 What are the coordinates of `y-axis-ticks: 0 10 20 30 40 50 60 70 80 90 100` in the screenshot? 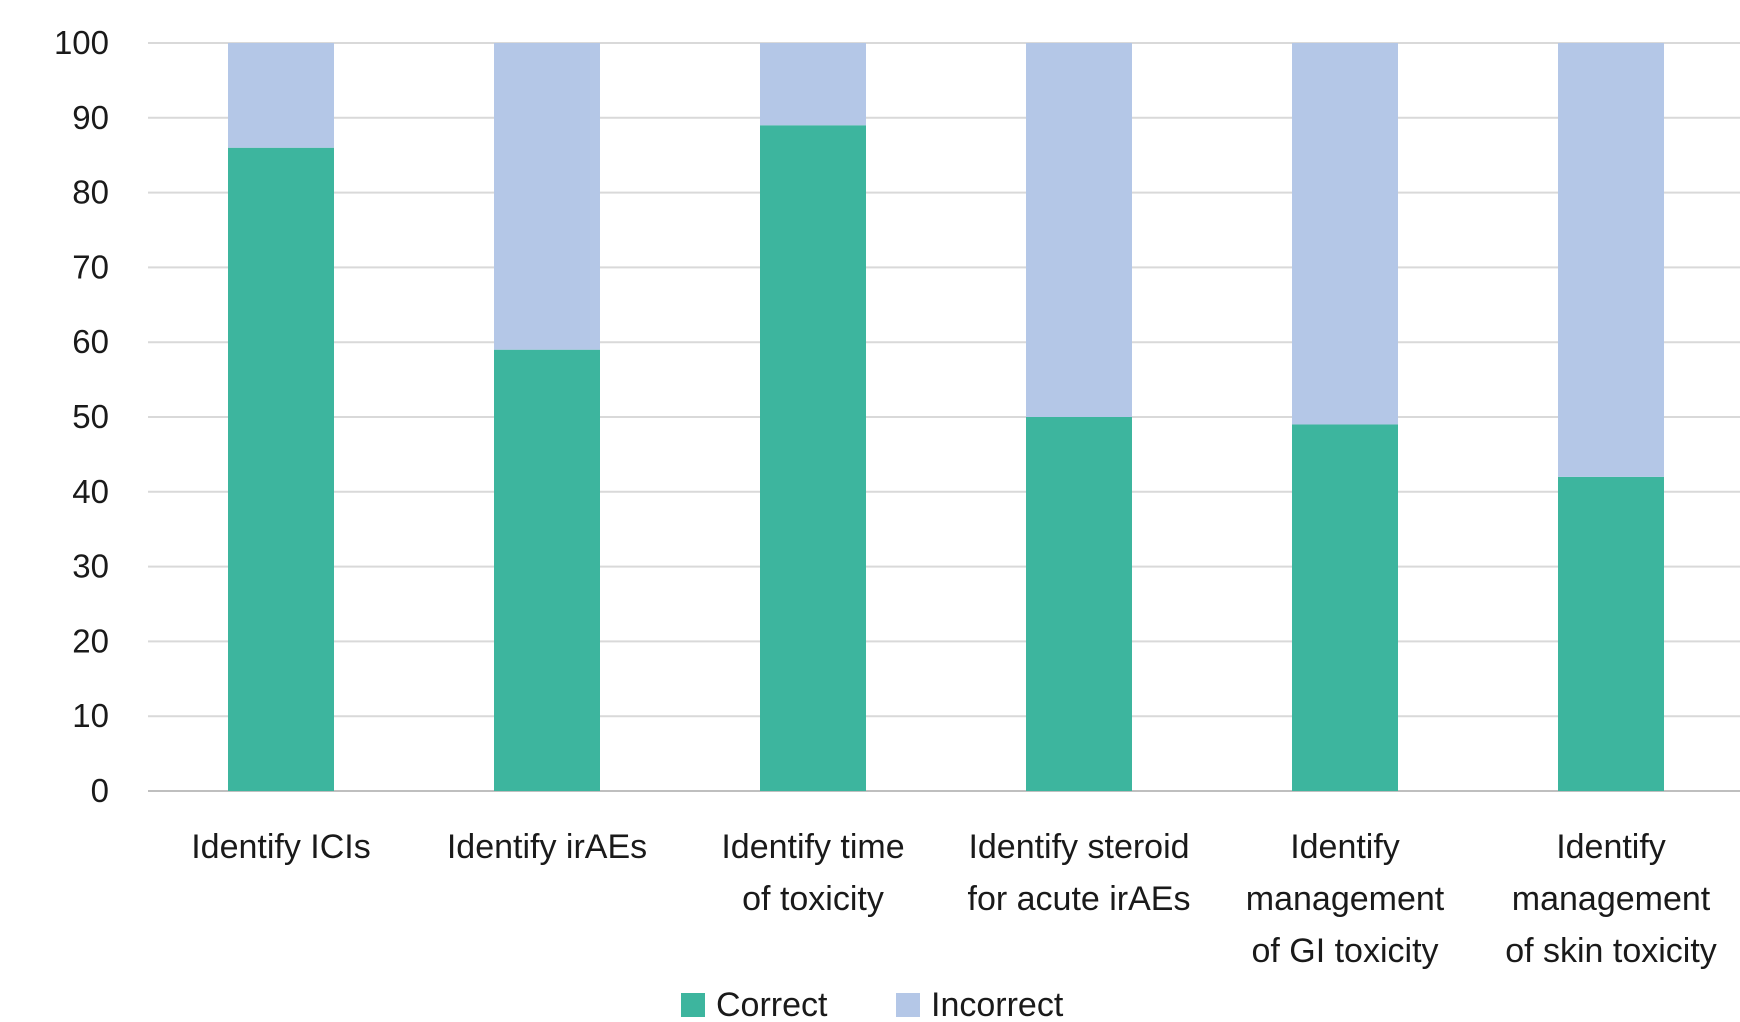 It's located at (81, 416).